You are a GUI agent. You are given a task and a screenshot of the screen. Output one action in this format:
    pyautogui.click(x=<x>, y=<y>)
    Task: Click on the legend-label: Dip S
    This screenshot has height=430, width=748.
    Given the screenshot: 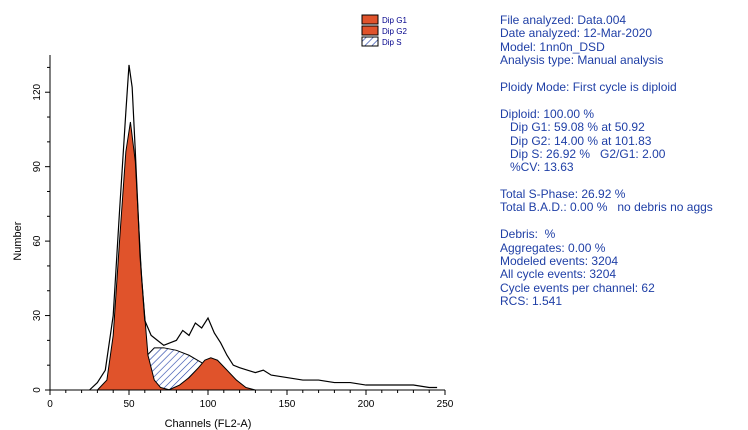 What is the action you would take?
    pyautogui.click(x=392, y=42)
    